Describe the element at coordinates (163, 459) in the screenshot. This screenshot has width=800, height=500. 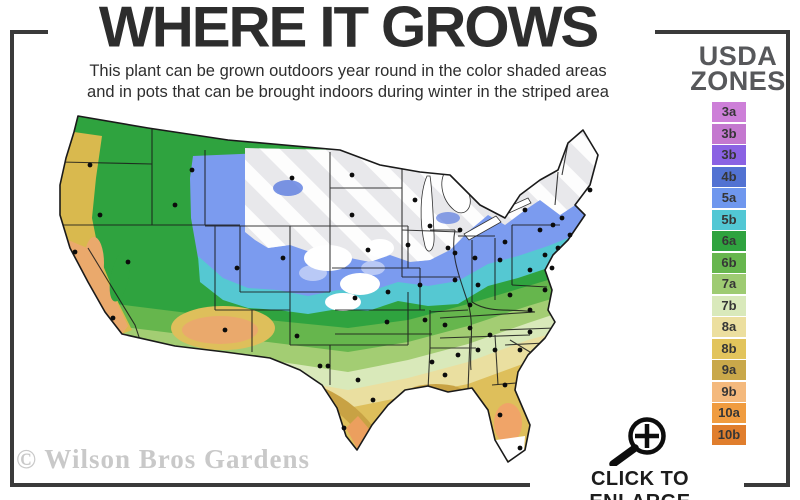
I see `watermark: © Wilson Bros Gardens` at that location.